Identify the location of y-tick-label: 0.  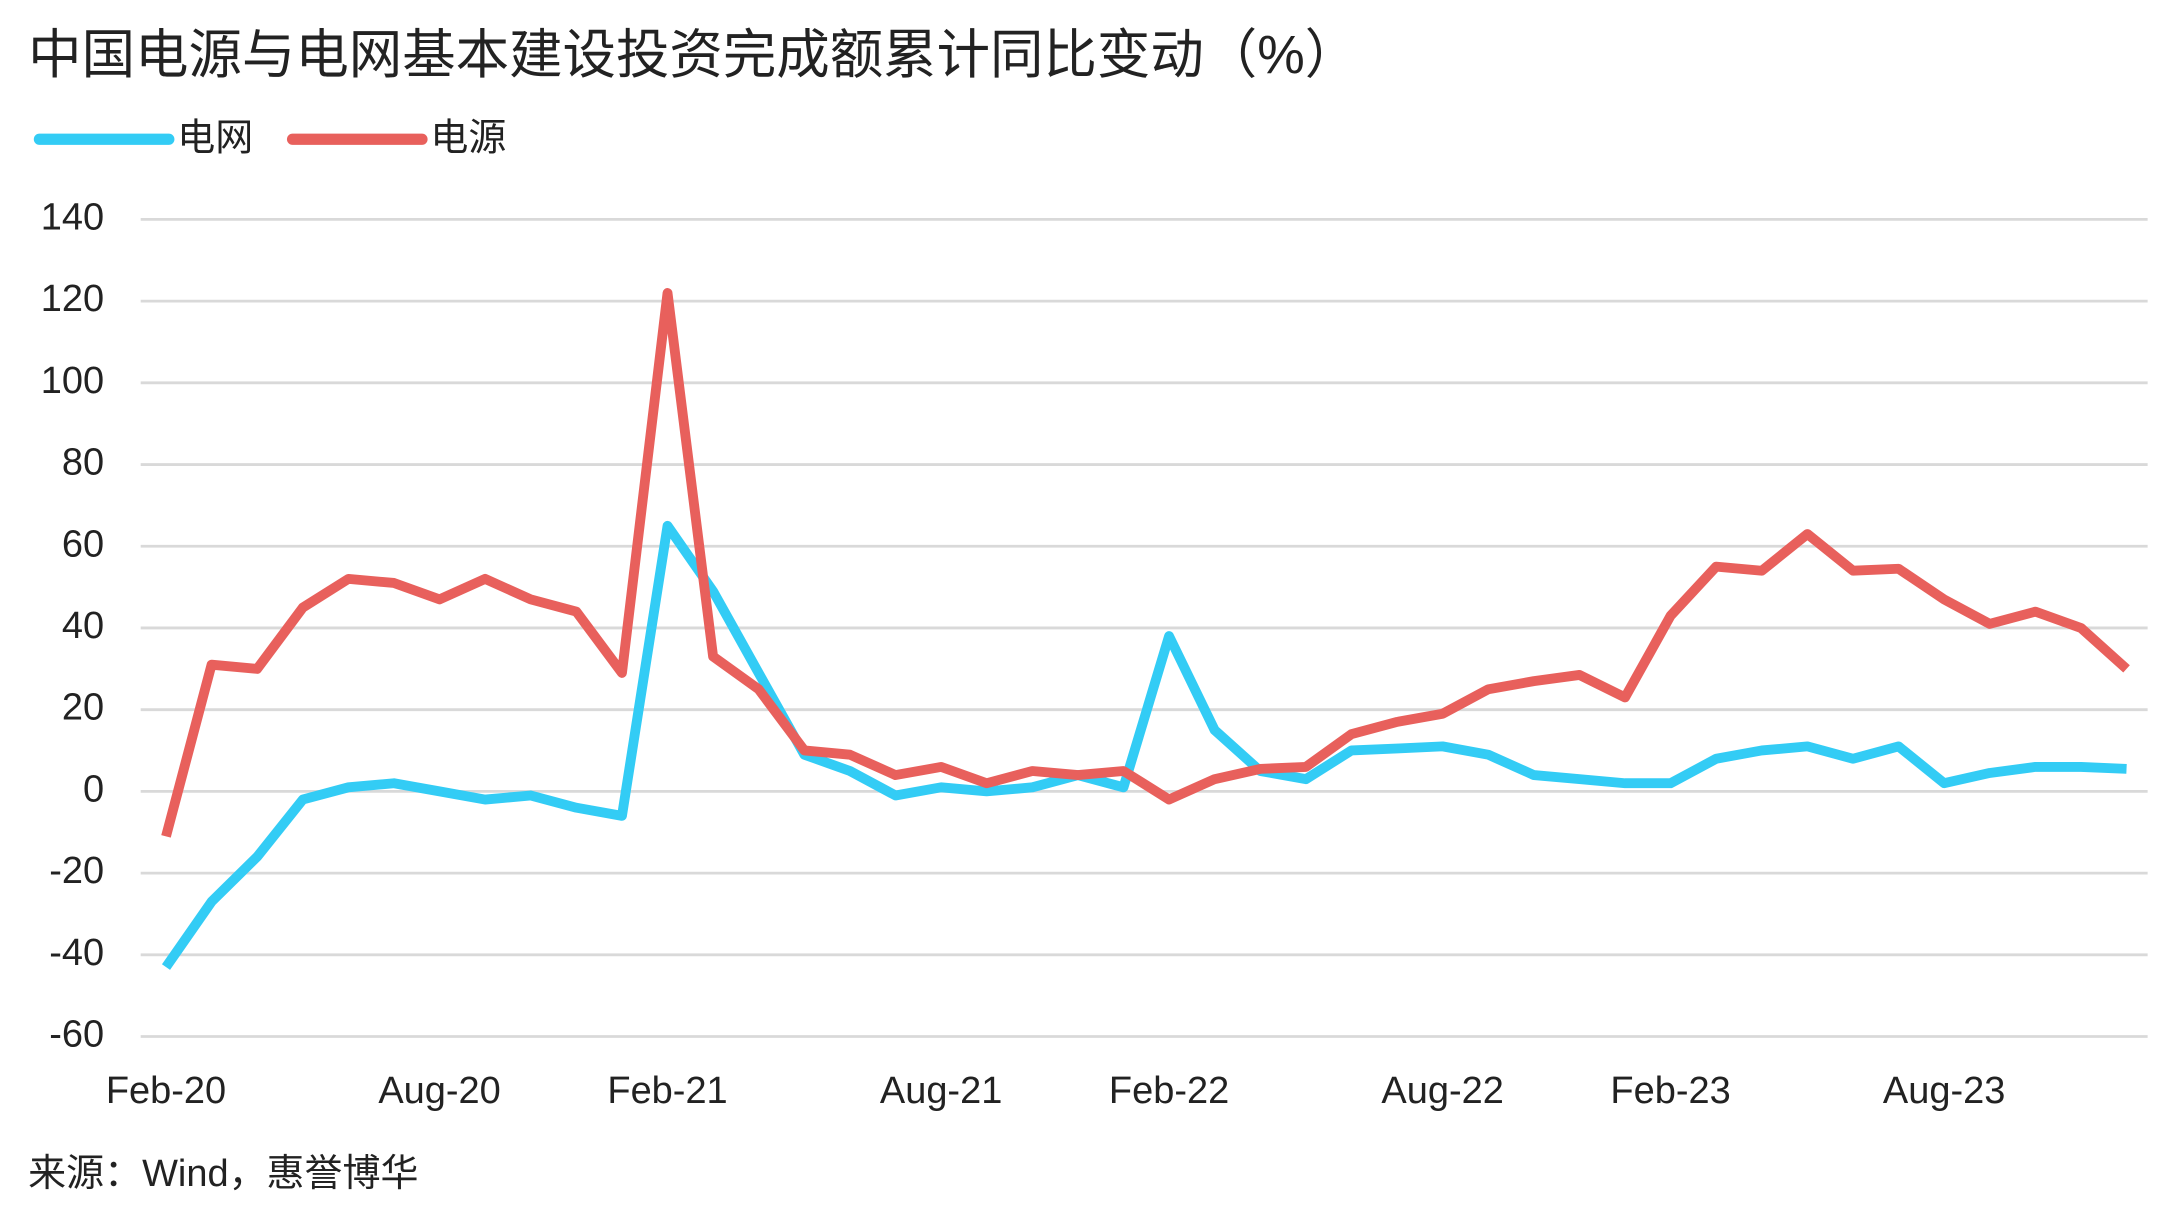
(93, 789).